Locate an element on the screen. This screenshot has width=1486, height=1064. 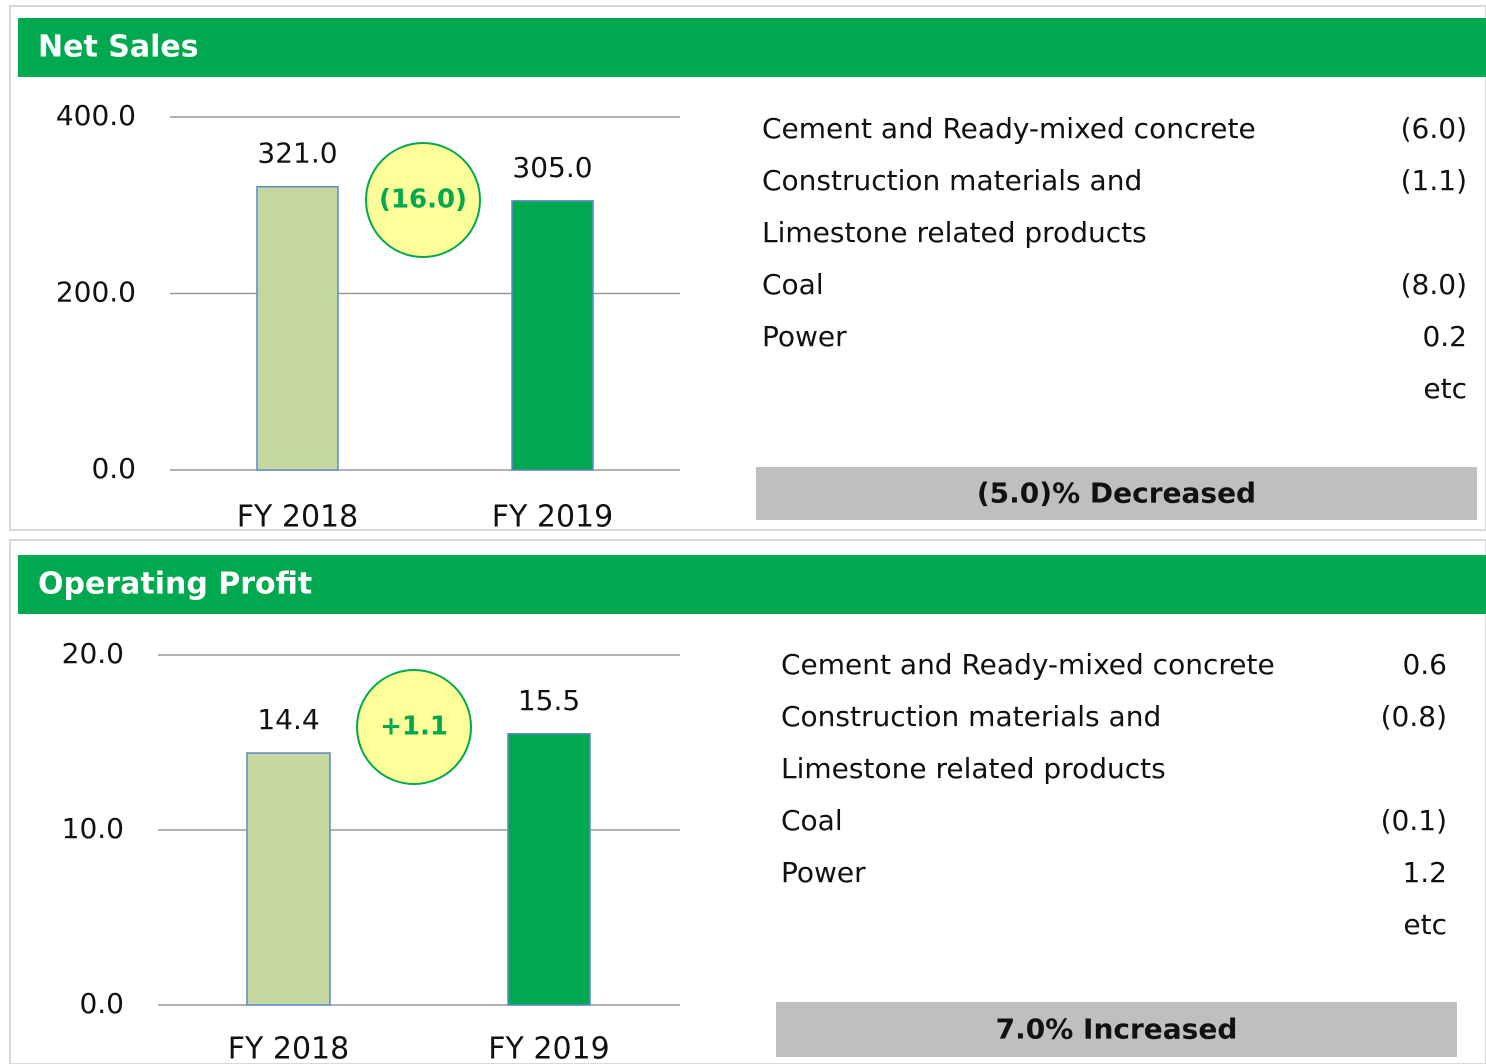
breakdown-value: (8.0) is located at coordinates (1434, 284).